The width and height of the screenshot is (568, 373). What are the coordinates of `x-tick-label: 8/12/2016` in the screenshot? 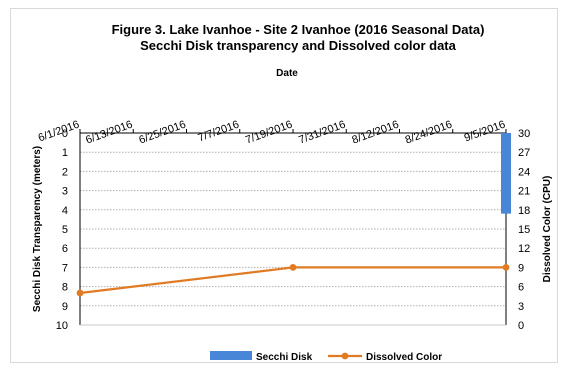 It's located at (375, 133).